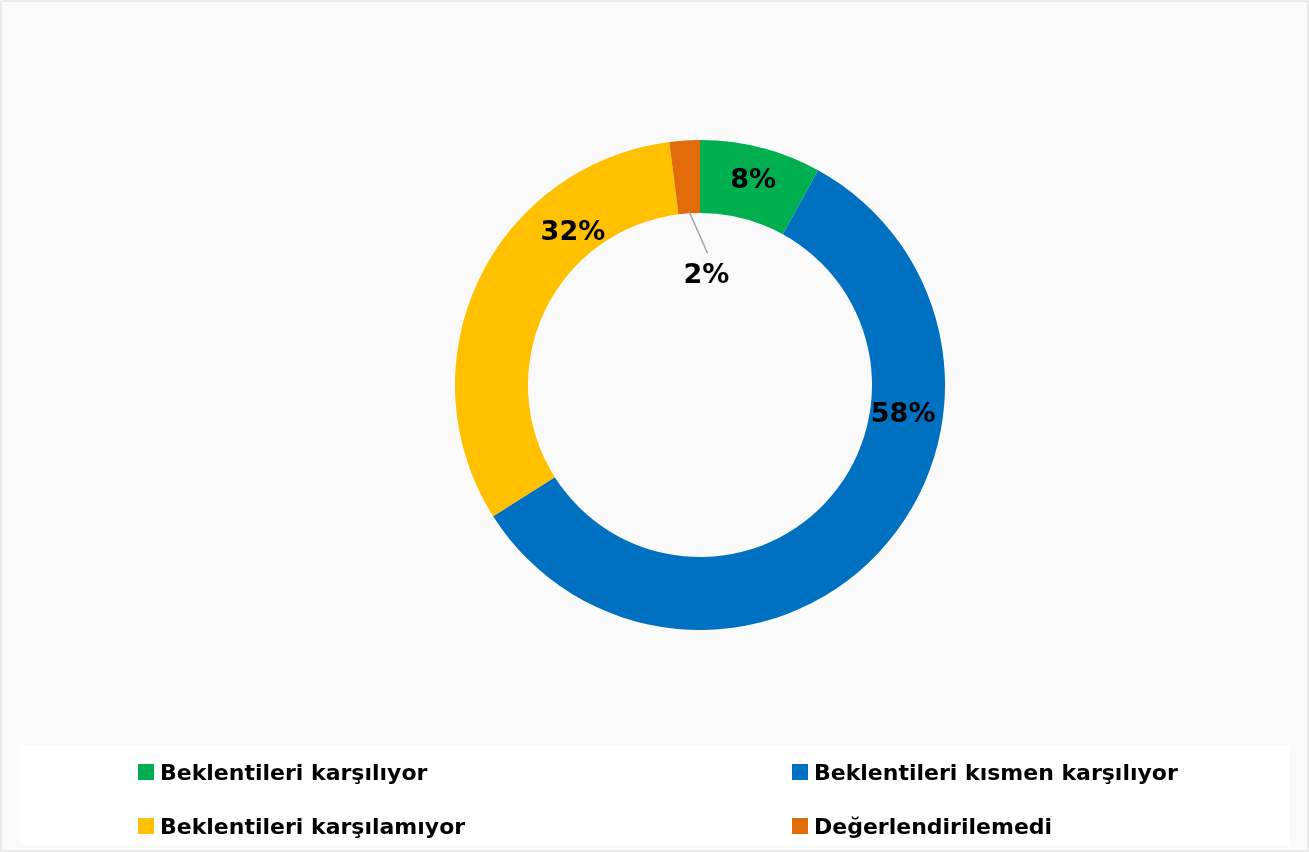 The image size is (1309, 852). I want to click on legend-label: Beklentileri karşılıyor, so click(294, 772).